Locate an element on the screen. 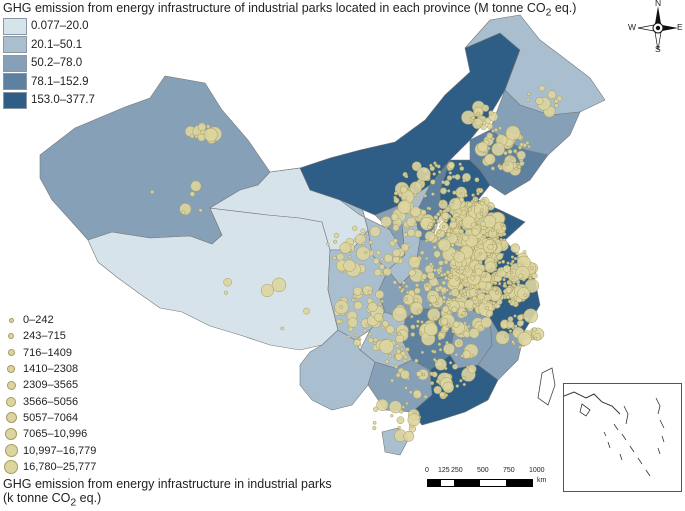  bubble-legend-label: 5057–7064 is located at coordinates (51, 417).